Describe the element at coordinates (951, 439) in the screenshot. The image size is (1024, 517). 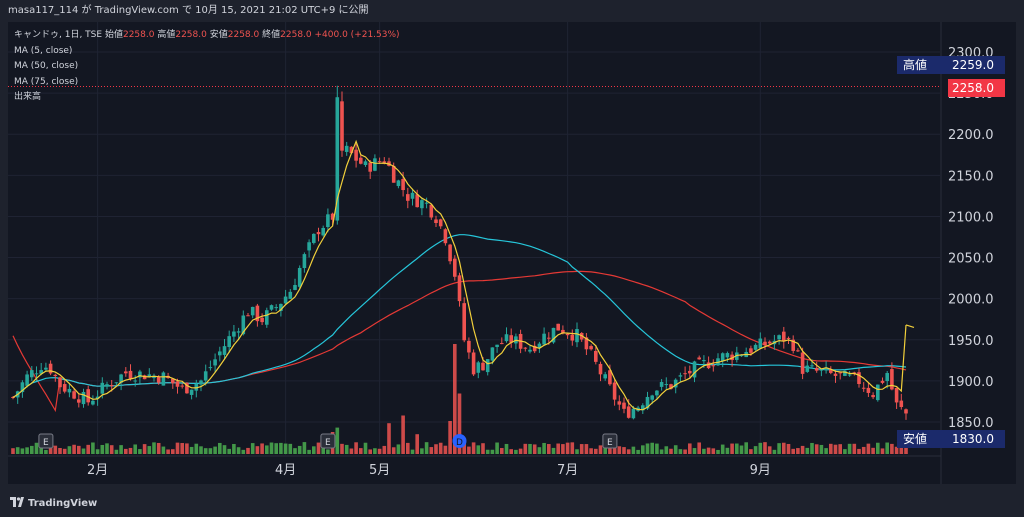
I see `low-price-tag: 安値 1830.0` at that location.